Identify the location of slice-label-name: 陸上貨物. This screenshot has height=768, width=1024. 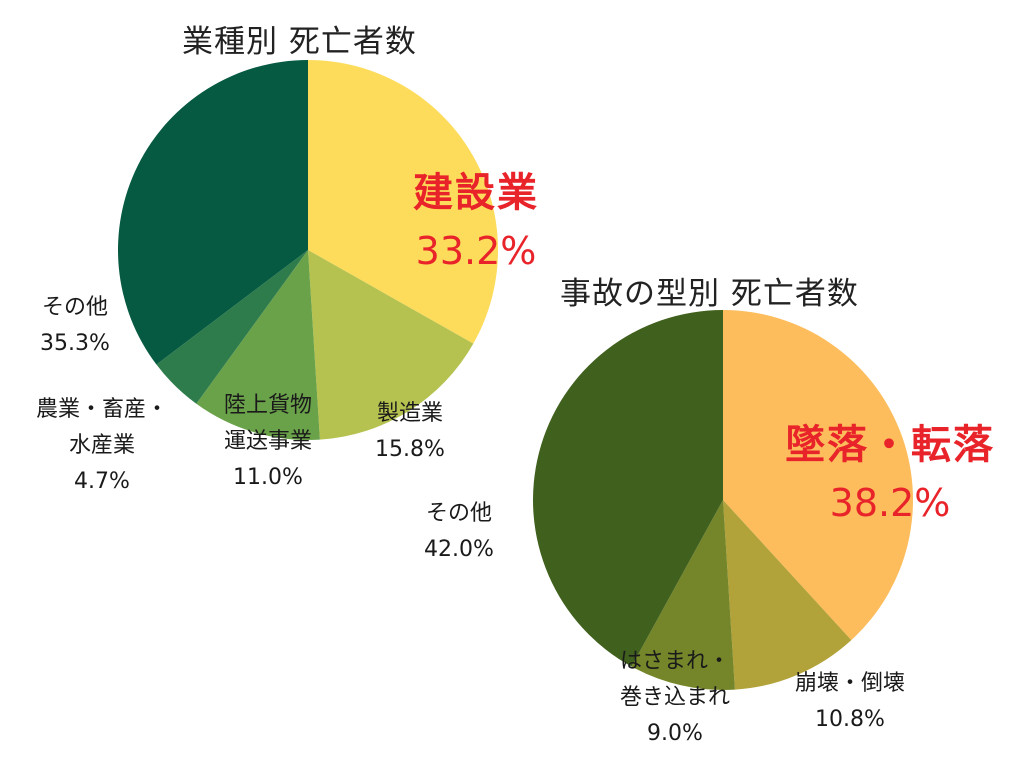
(267, 405).